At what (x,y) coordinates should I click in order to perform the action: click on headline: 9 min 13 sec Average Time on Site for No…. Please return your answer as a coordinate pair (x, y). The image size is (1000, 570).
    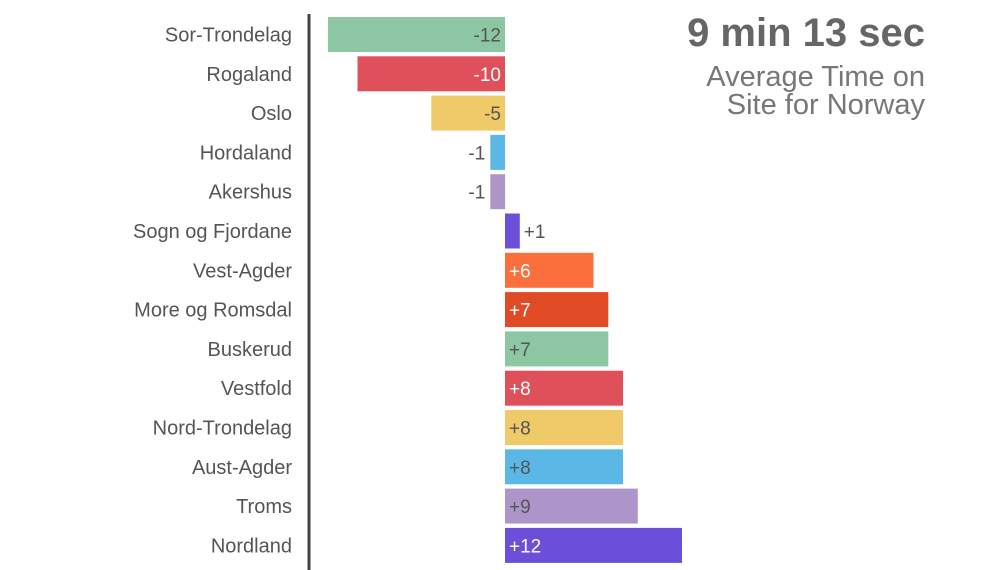
    Looking at the image, I should click on (806, 66).